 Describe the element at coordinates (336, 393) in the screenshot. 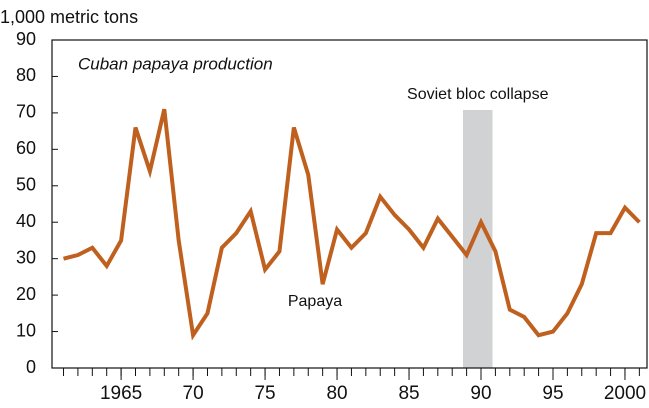

I see `x-tick-label: 80` at that location.